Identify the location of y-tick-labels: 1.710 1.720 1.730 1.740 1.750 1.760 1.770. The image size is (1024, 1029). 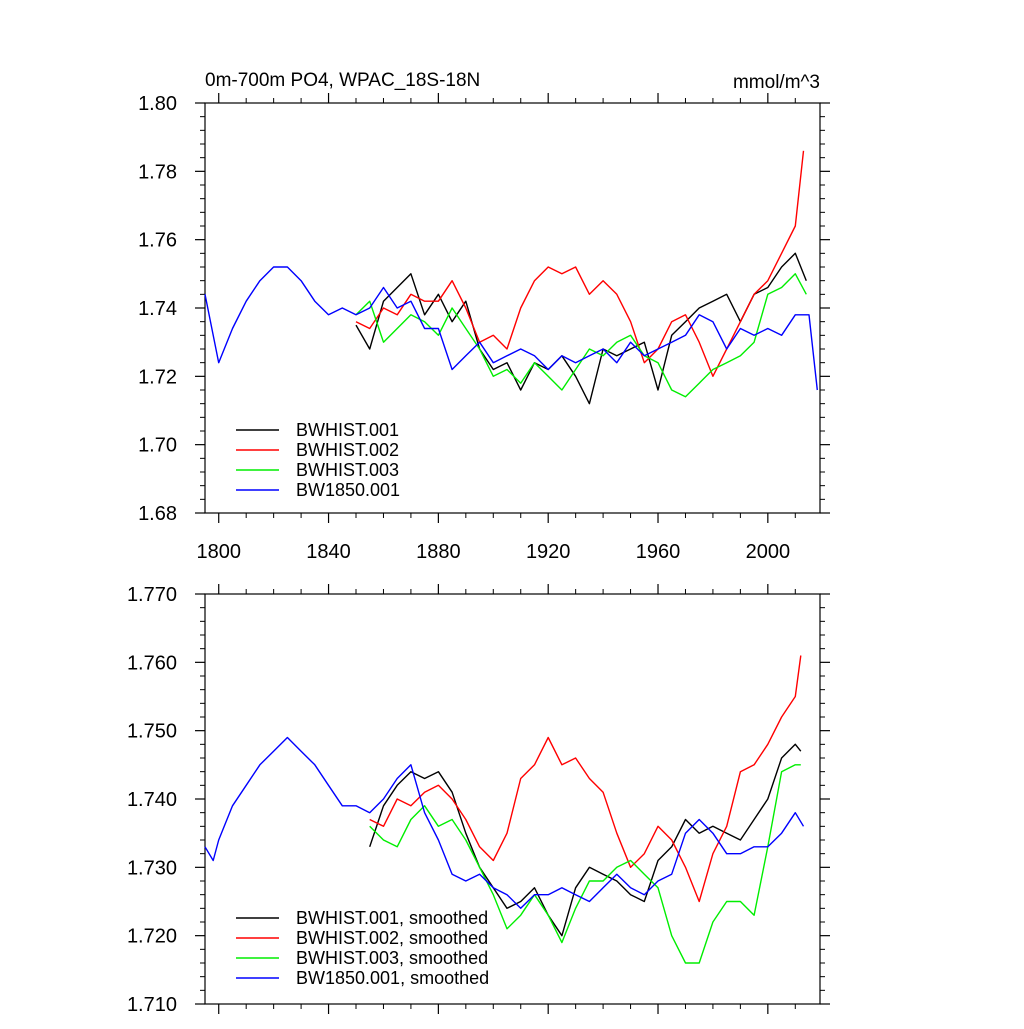
(152, 800).